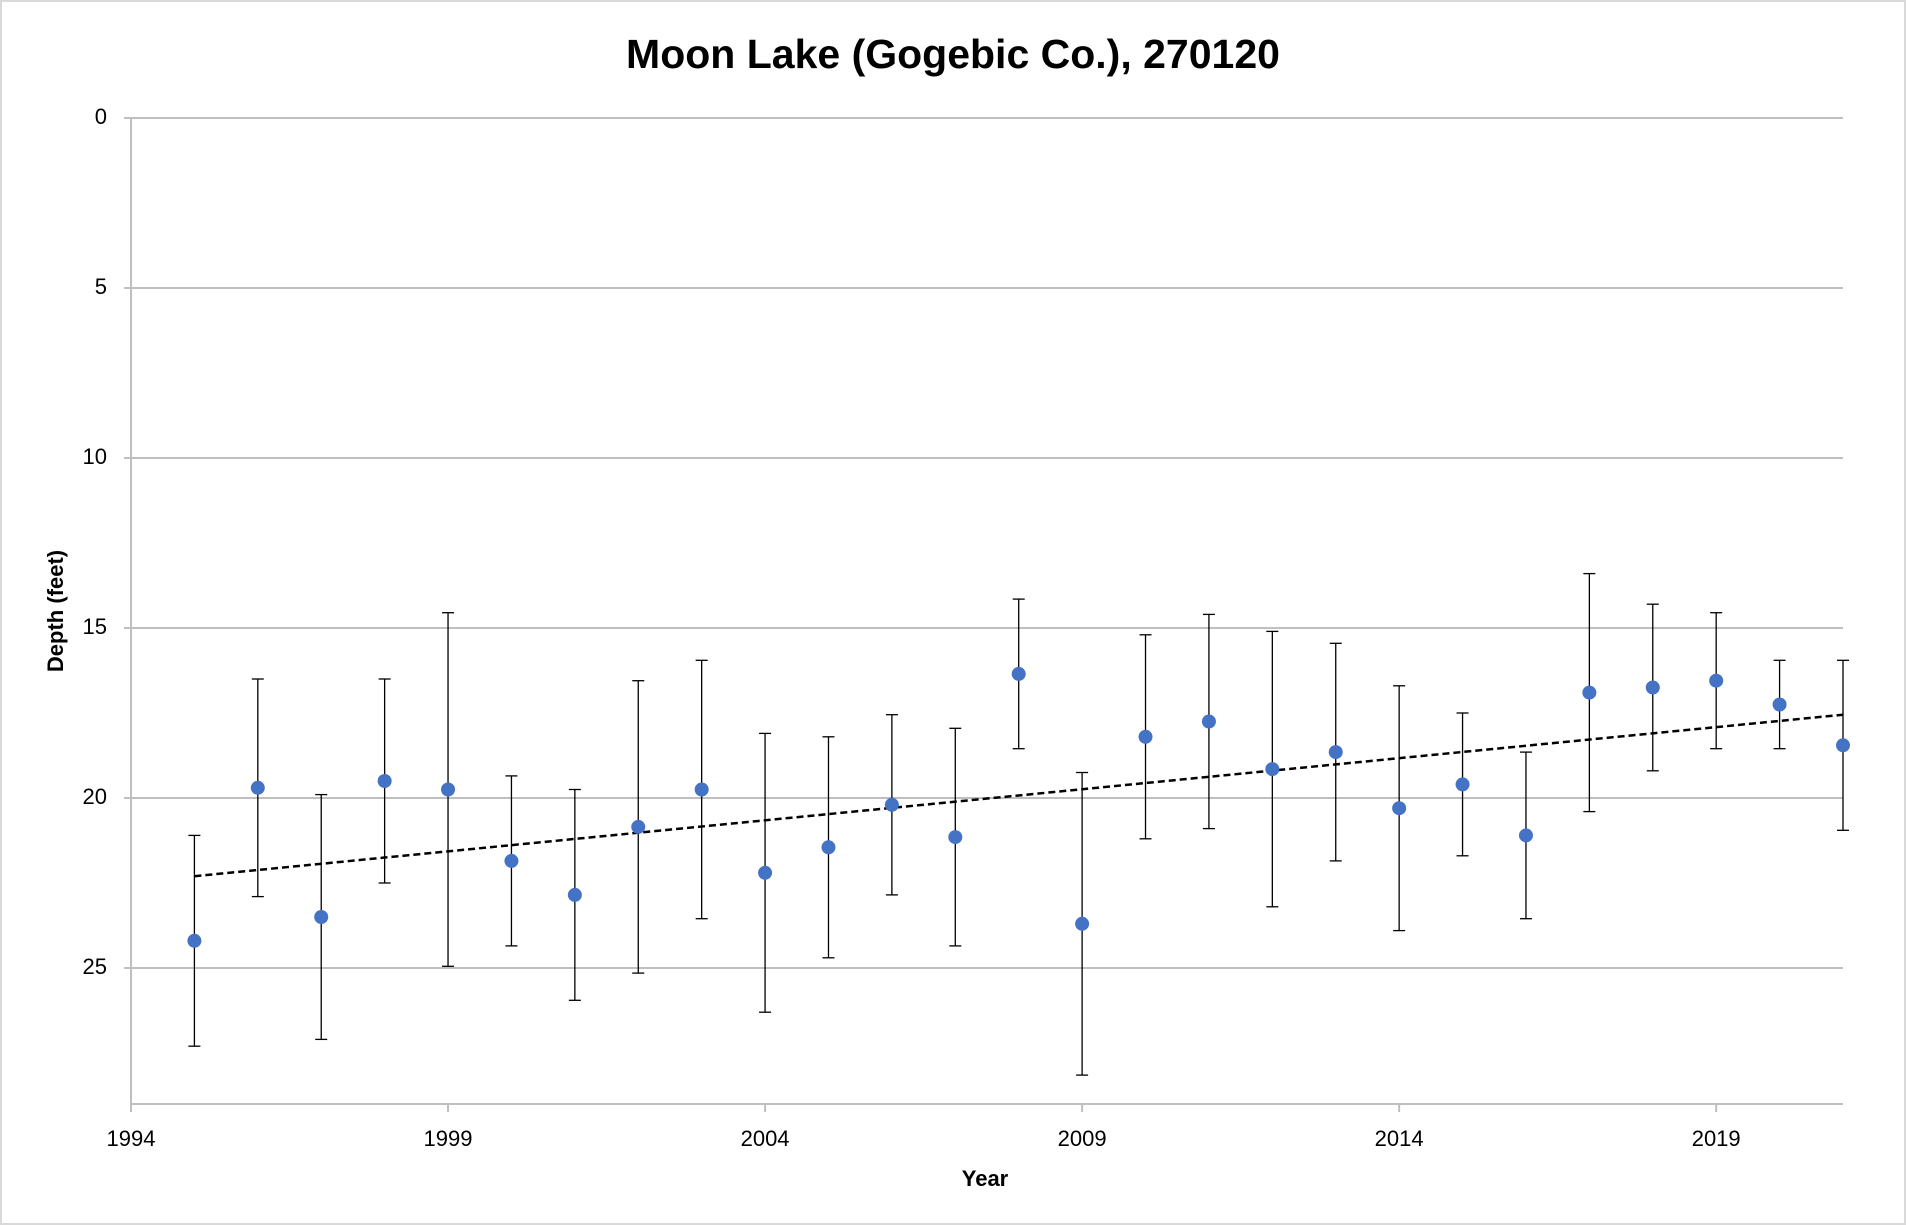 The height and width of the screenshot is (1225, 1906). Describe the element at coordinates (1716, 1138) in the screenshot. I see `x-tick-label: 2019` at that location.